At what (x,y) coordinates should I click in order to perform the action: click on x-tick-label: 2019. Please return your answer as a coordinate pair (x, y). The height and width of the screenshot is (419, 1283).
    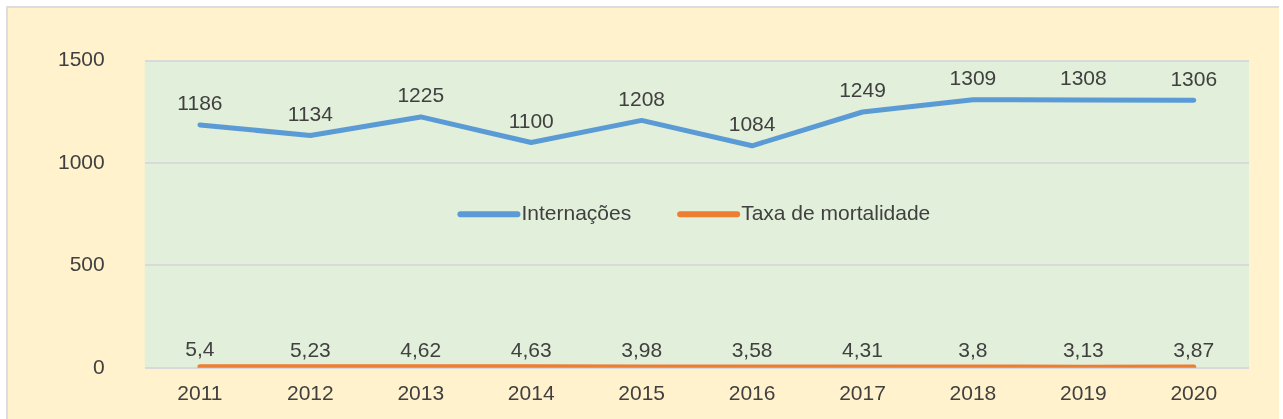
    Looking at the image, I should click on (1083, 393).